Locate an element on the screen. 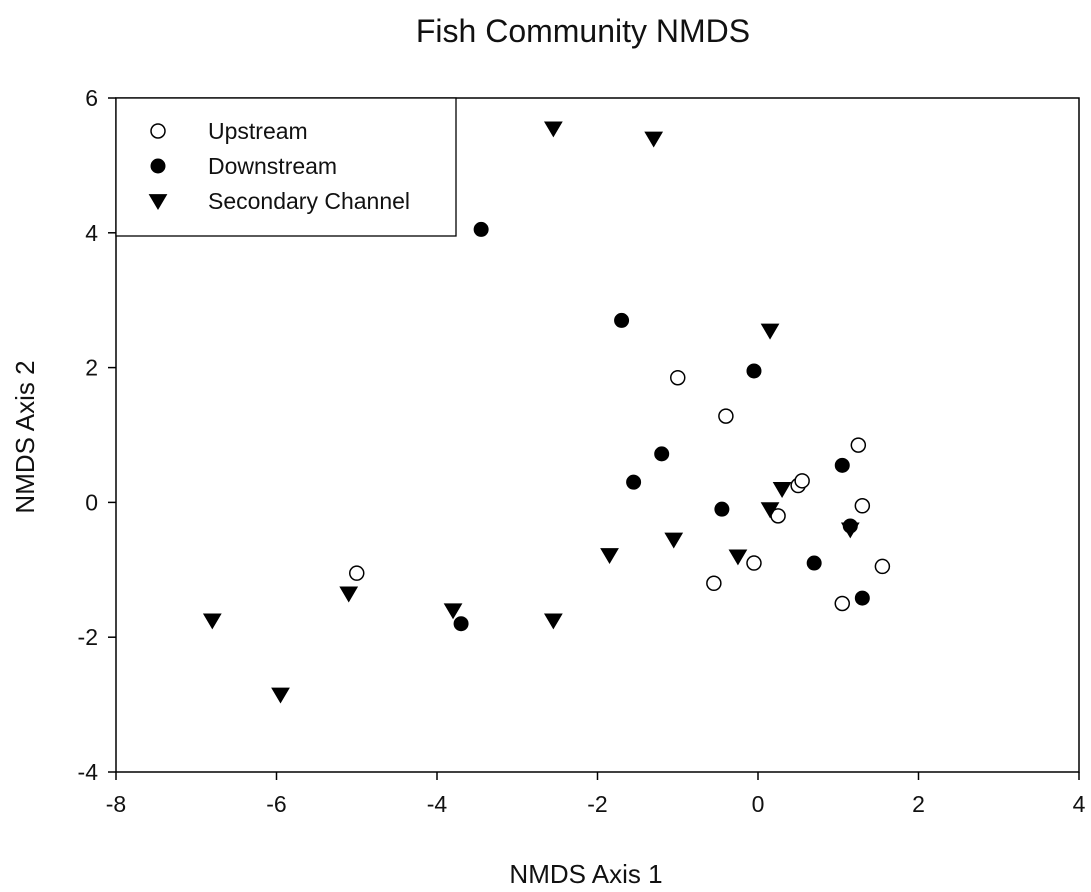 This screenshot has height=892, width=1091. legend-label-secondary-channel: Secondary Channel is located at coordinates (309, 201).